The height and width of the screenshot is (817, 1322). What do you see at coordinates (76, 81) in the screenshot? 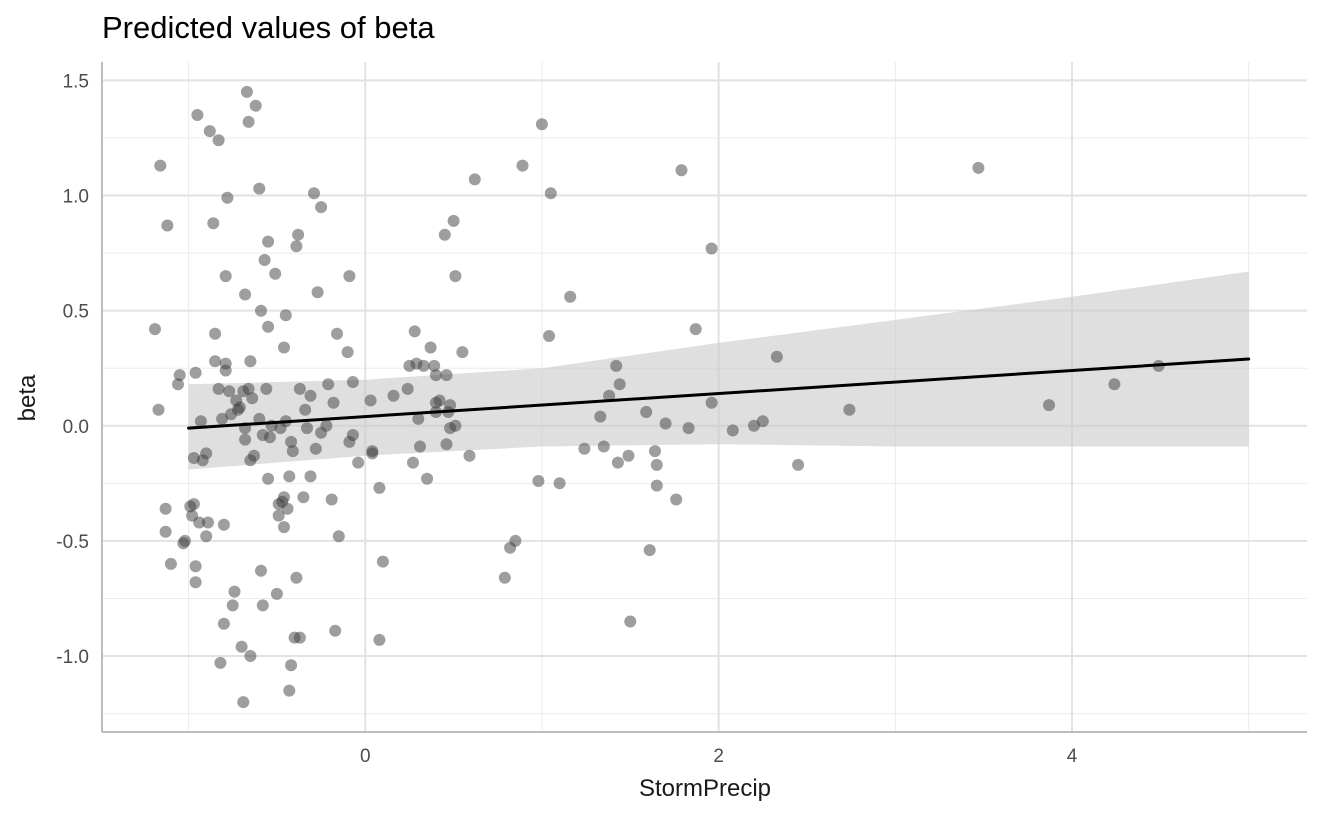
I see `y-tick-label: 1.5` at bounding box center [76, 81].